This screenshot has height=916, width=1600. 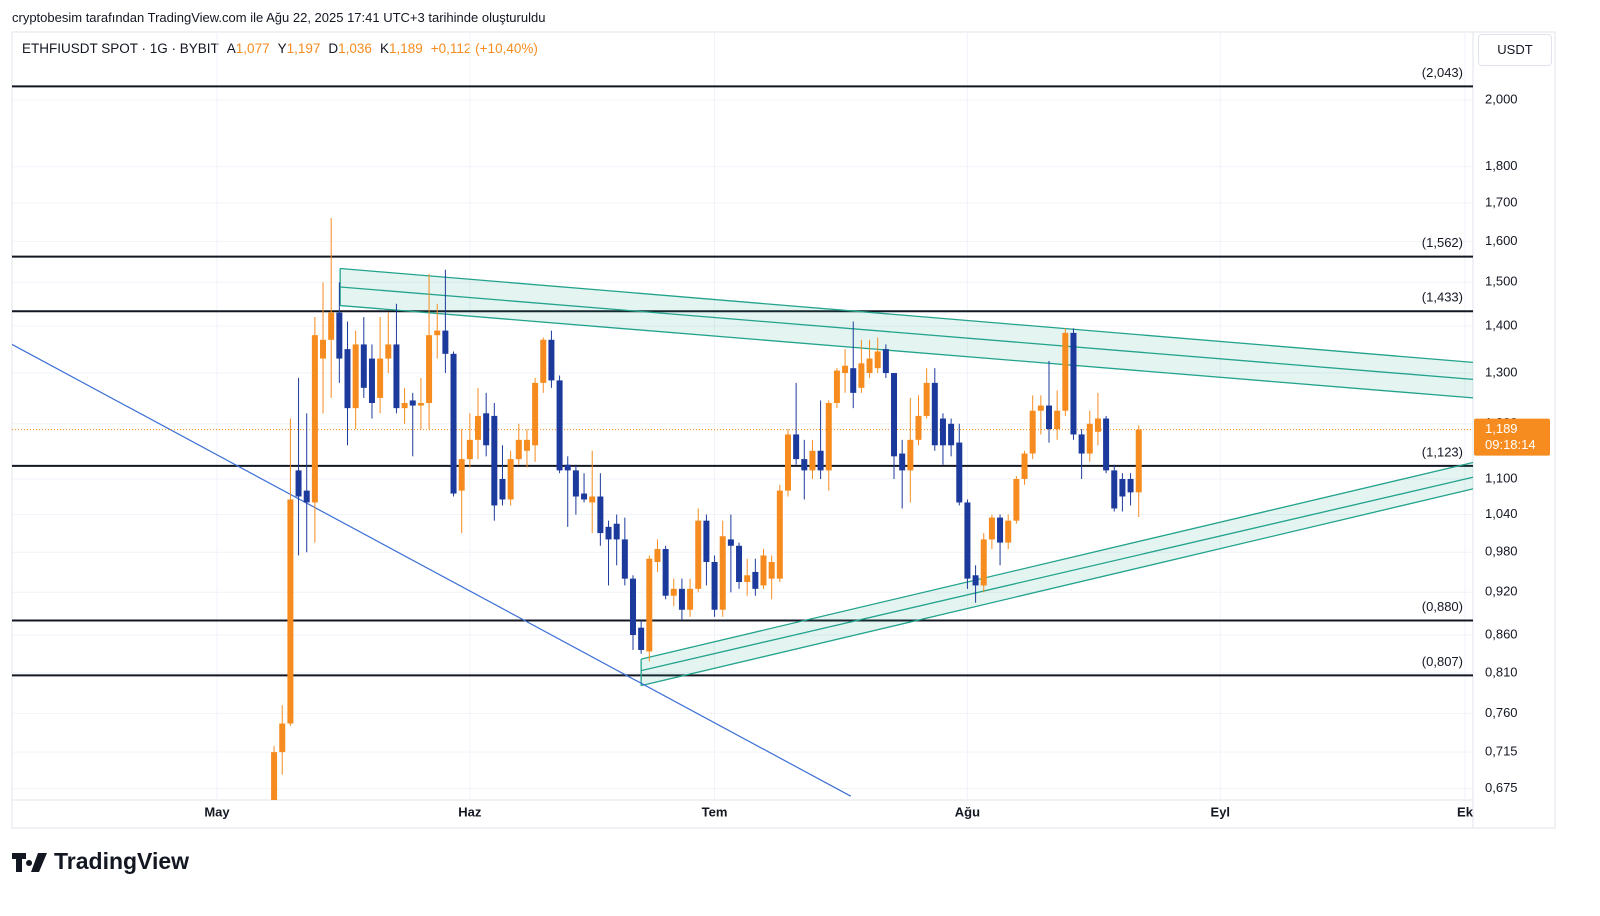 What do you see at coordinates (1501, 201) in the screenshot?
I see `y-tick-label: 1,700` at bounding box center [1501, 201].